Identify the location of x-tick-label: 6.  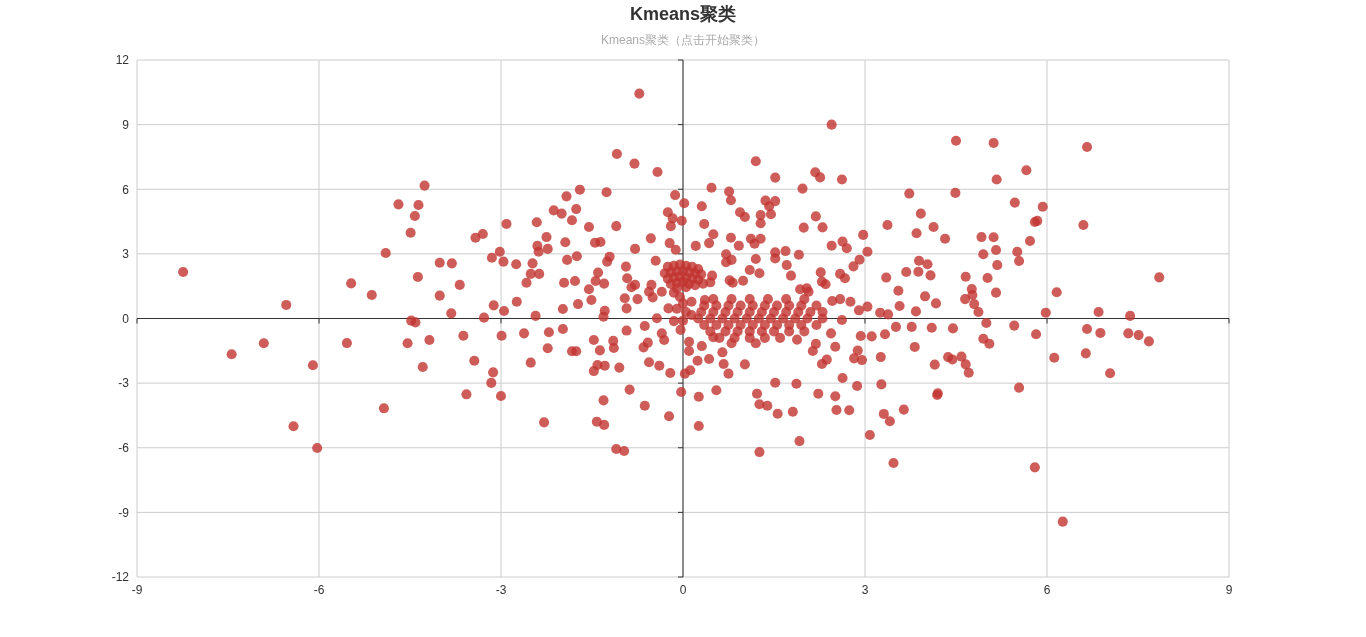
(1047, 589).